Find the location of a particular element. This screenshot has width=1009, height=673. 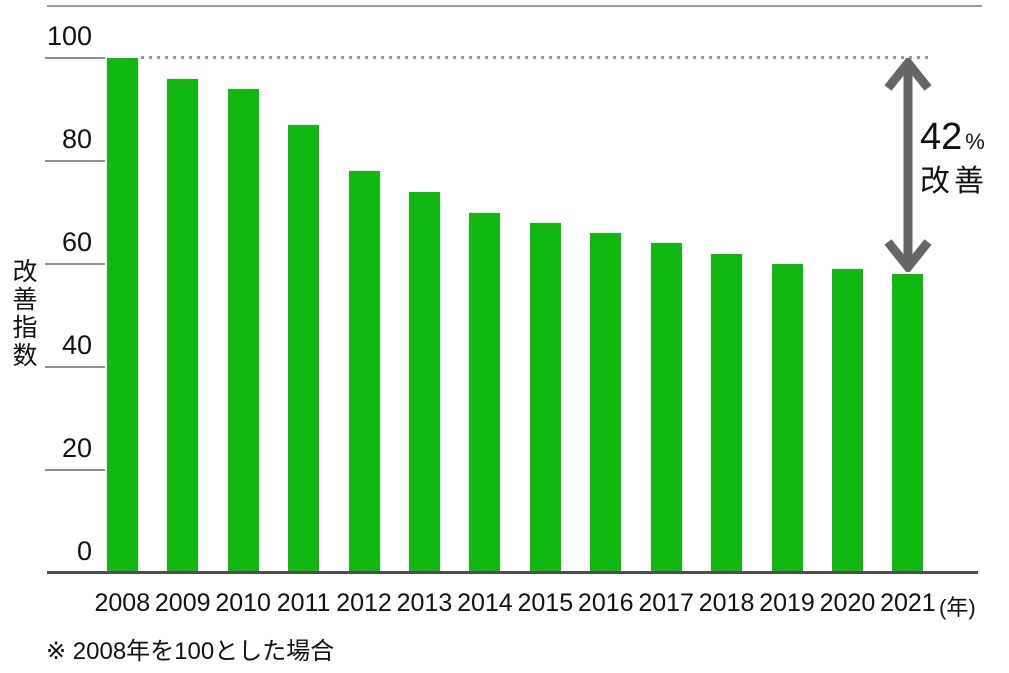

bar-2012 is located at coordinates (364, 372).